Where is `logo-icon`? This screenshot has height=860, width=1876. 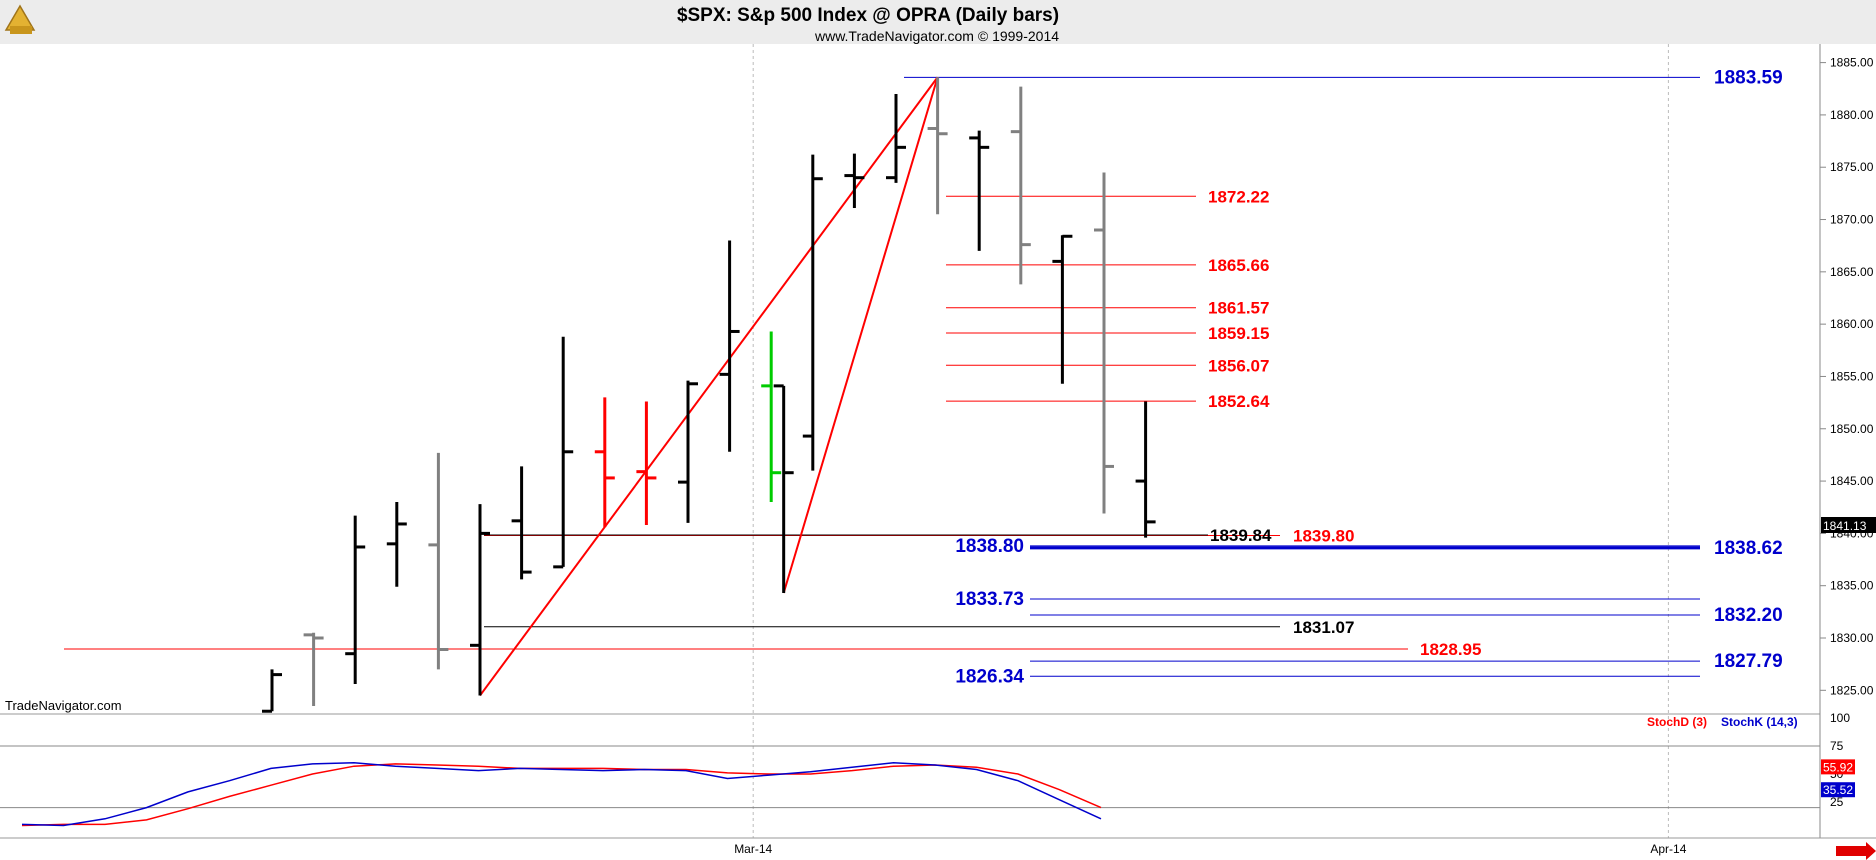
logo-icon is located at coordinates (20, 19).